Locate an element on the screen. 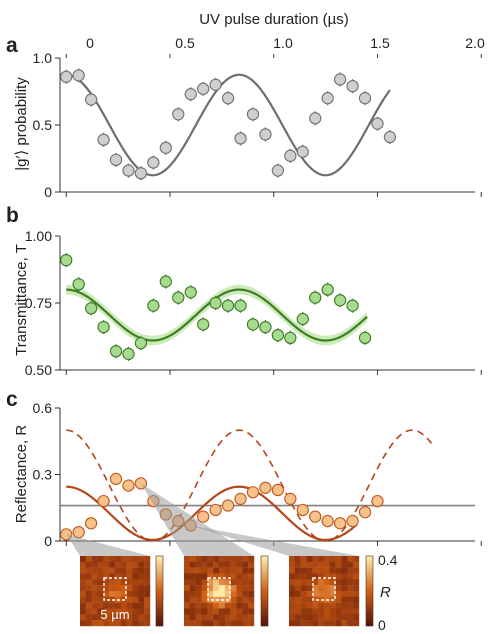  x-tick-label: 0 is located at coordinates (90, 43).